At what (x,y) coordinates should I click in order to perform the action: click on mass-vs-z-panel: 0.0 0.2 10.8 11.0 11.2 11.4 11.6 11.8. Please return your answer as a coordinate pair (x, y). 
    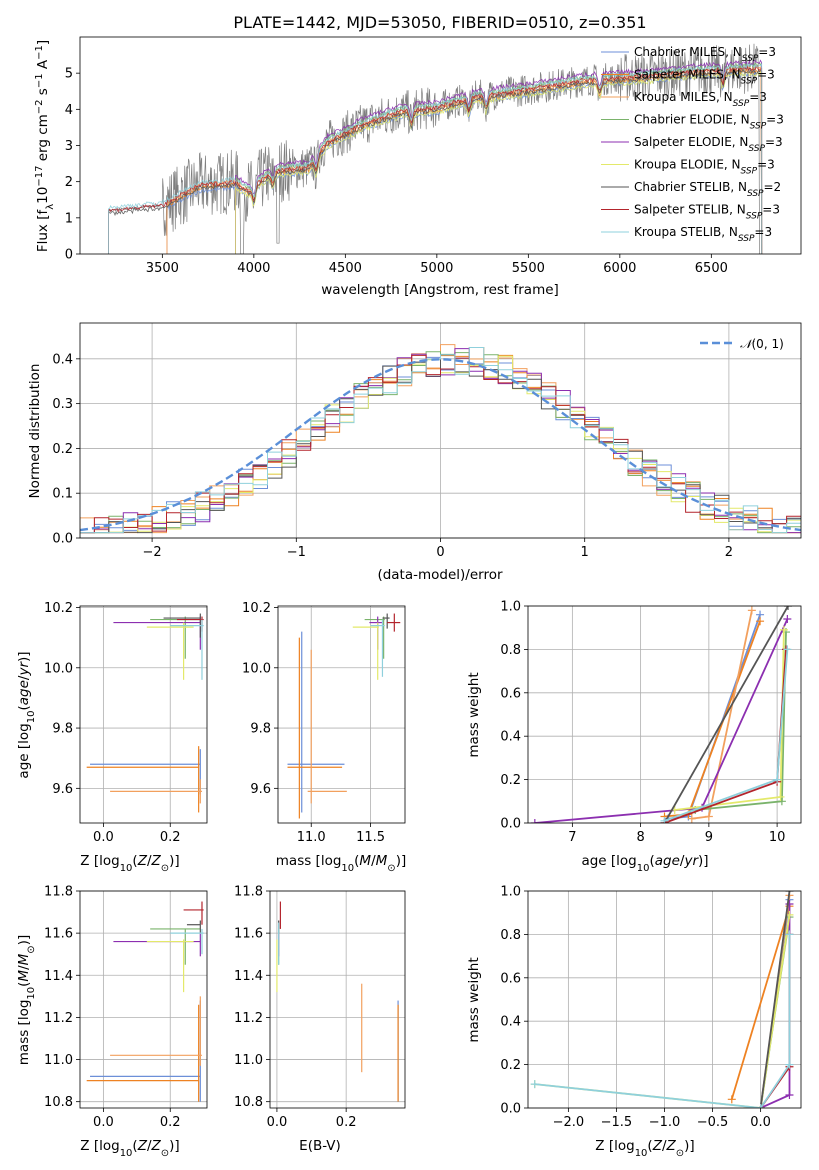
    Looking at the image, I should click on (126, 1008).